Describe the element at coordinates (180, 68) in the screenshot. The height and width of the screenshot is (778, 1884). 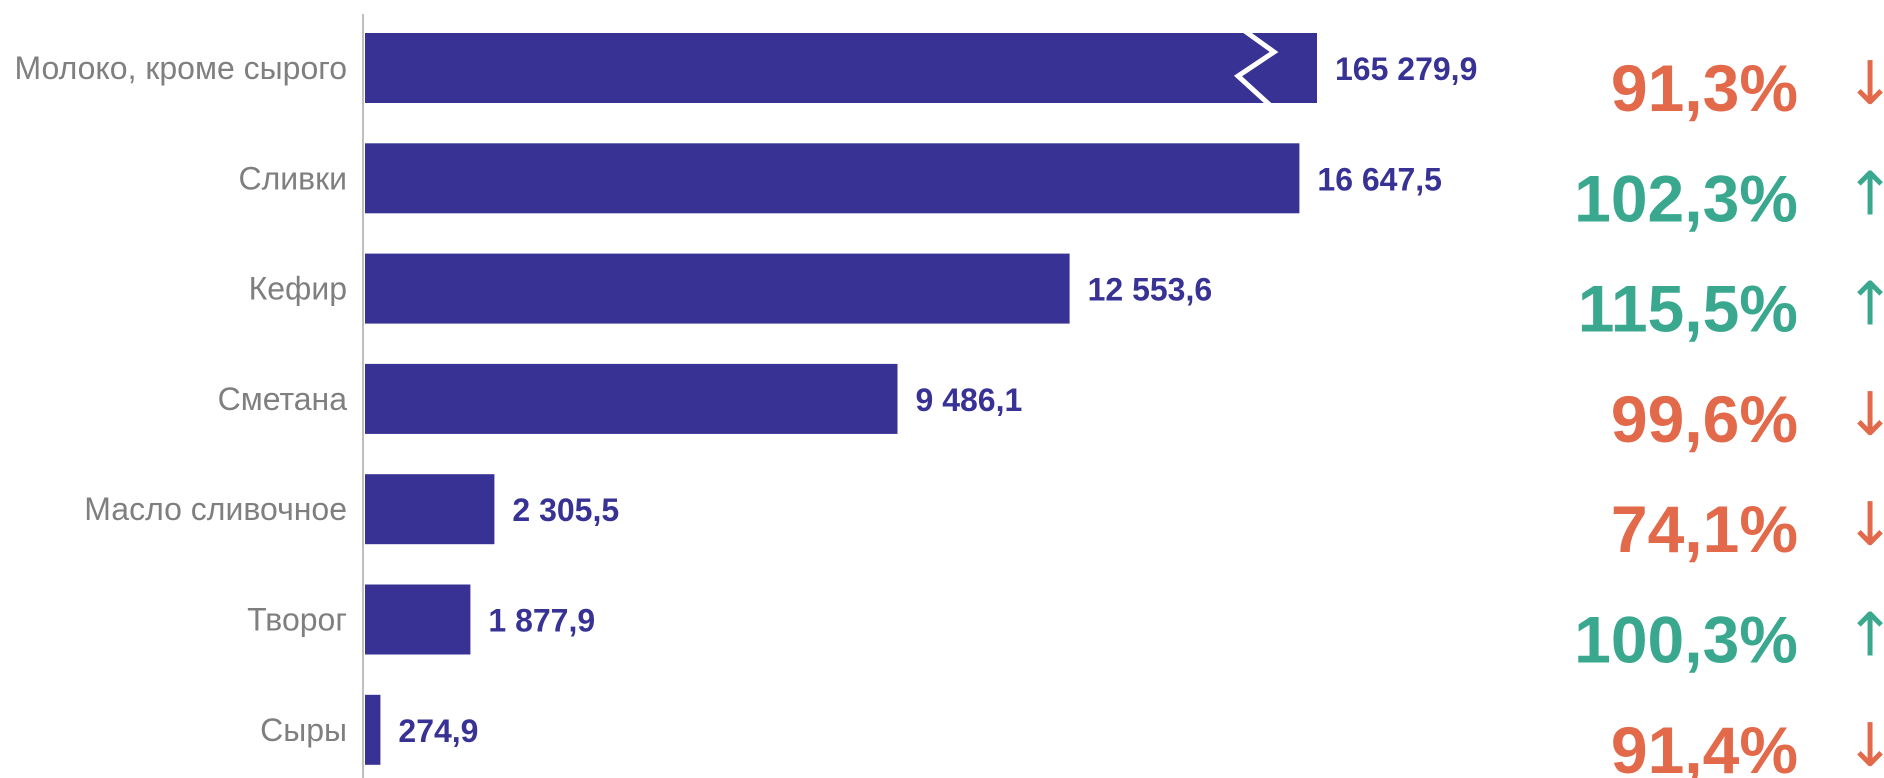
I see `category-label-0: Молоко, кроме сырого` at that location.